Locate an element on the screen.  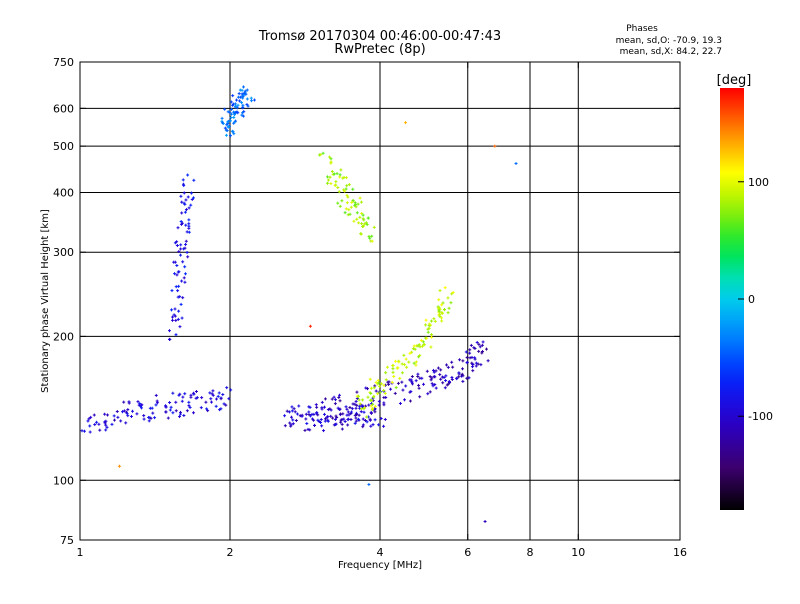
y-tick-label: 600 is located at coordinates (63, 108).